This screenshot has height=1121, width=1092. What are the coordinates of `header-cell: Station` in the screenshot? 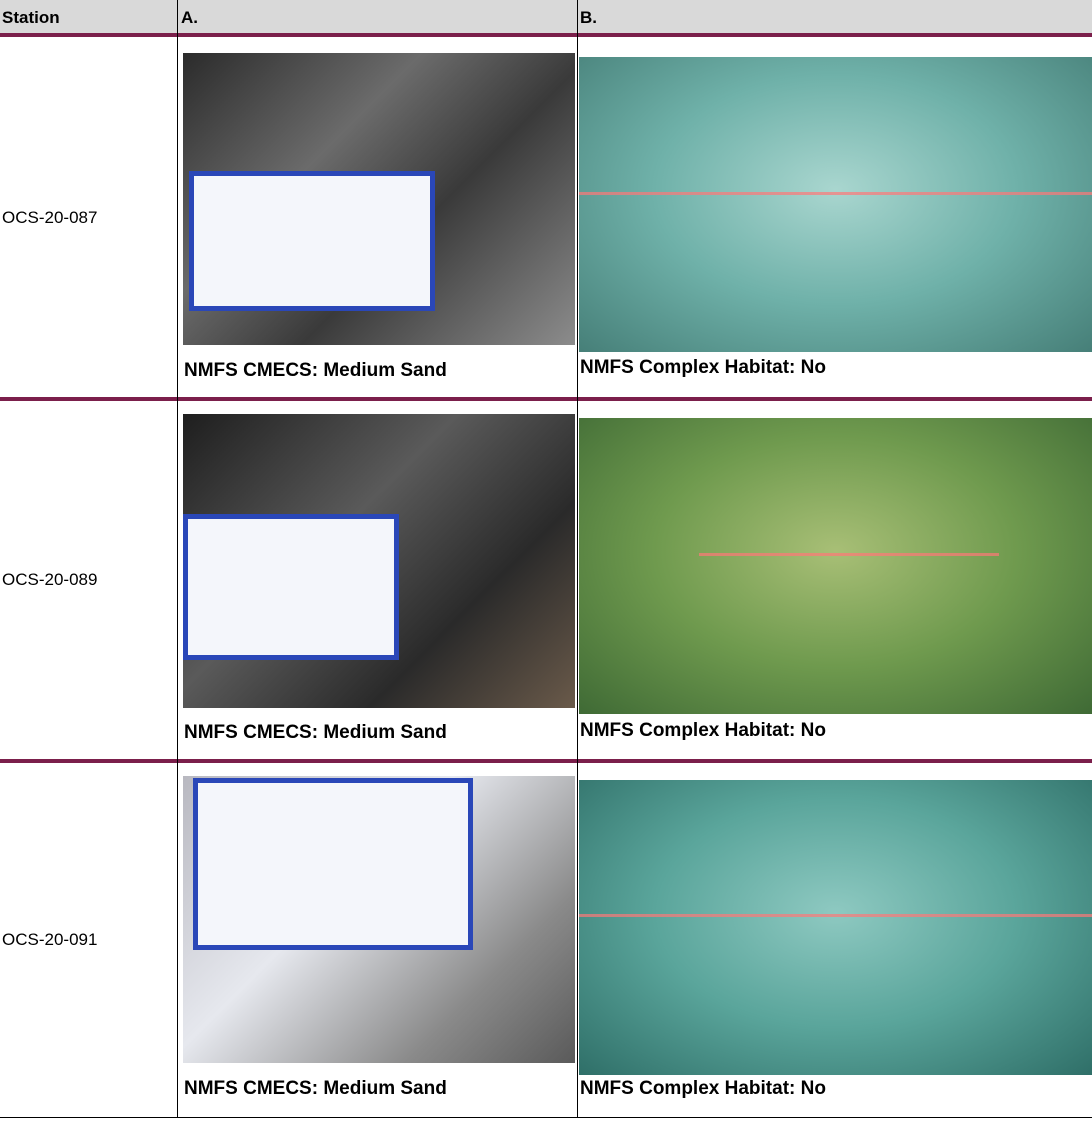 It's located at (31, 17).